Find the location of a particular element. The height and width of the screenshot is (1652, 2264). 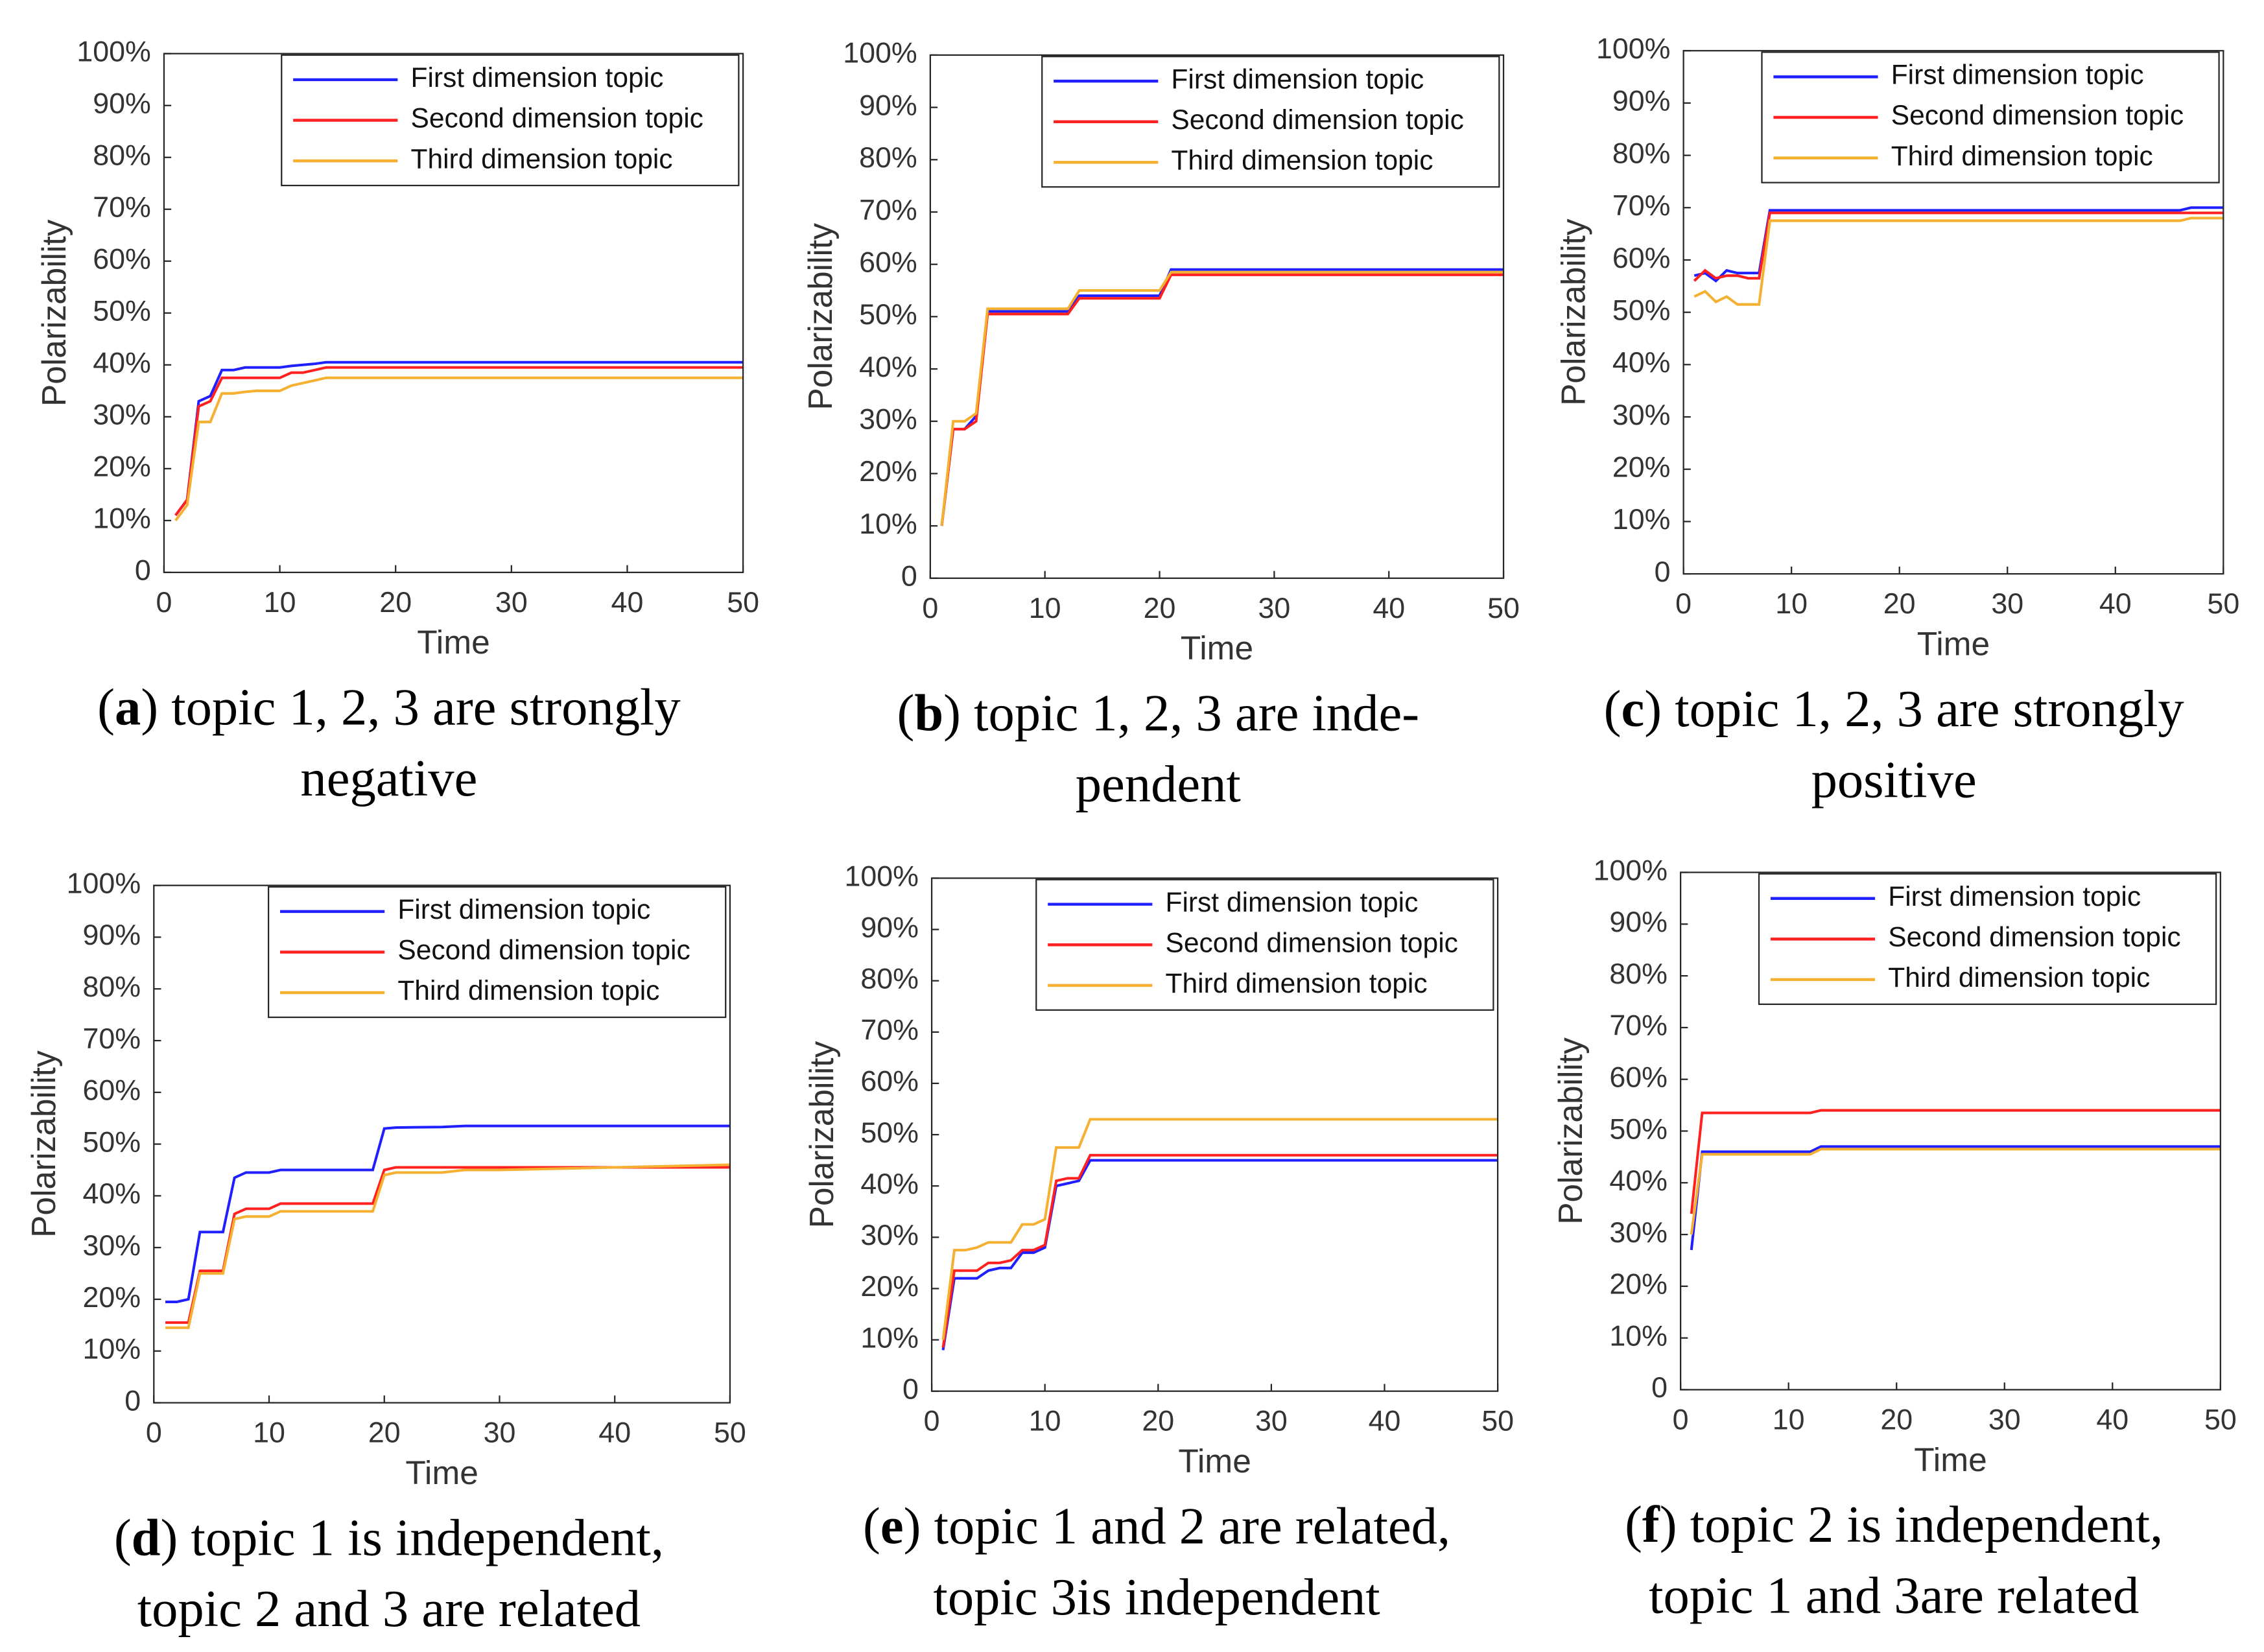

caption: (a) topic 1, 2, 3 are strongly is located at coordinates (389, 708).